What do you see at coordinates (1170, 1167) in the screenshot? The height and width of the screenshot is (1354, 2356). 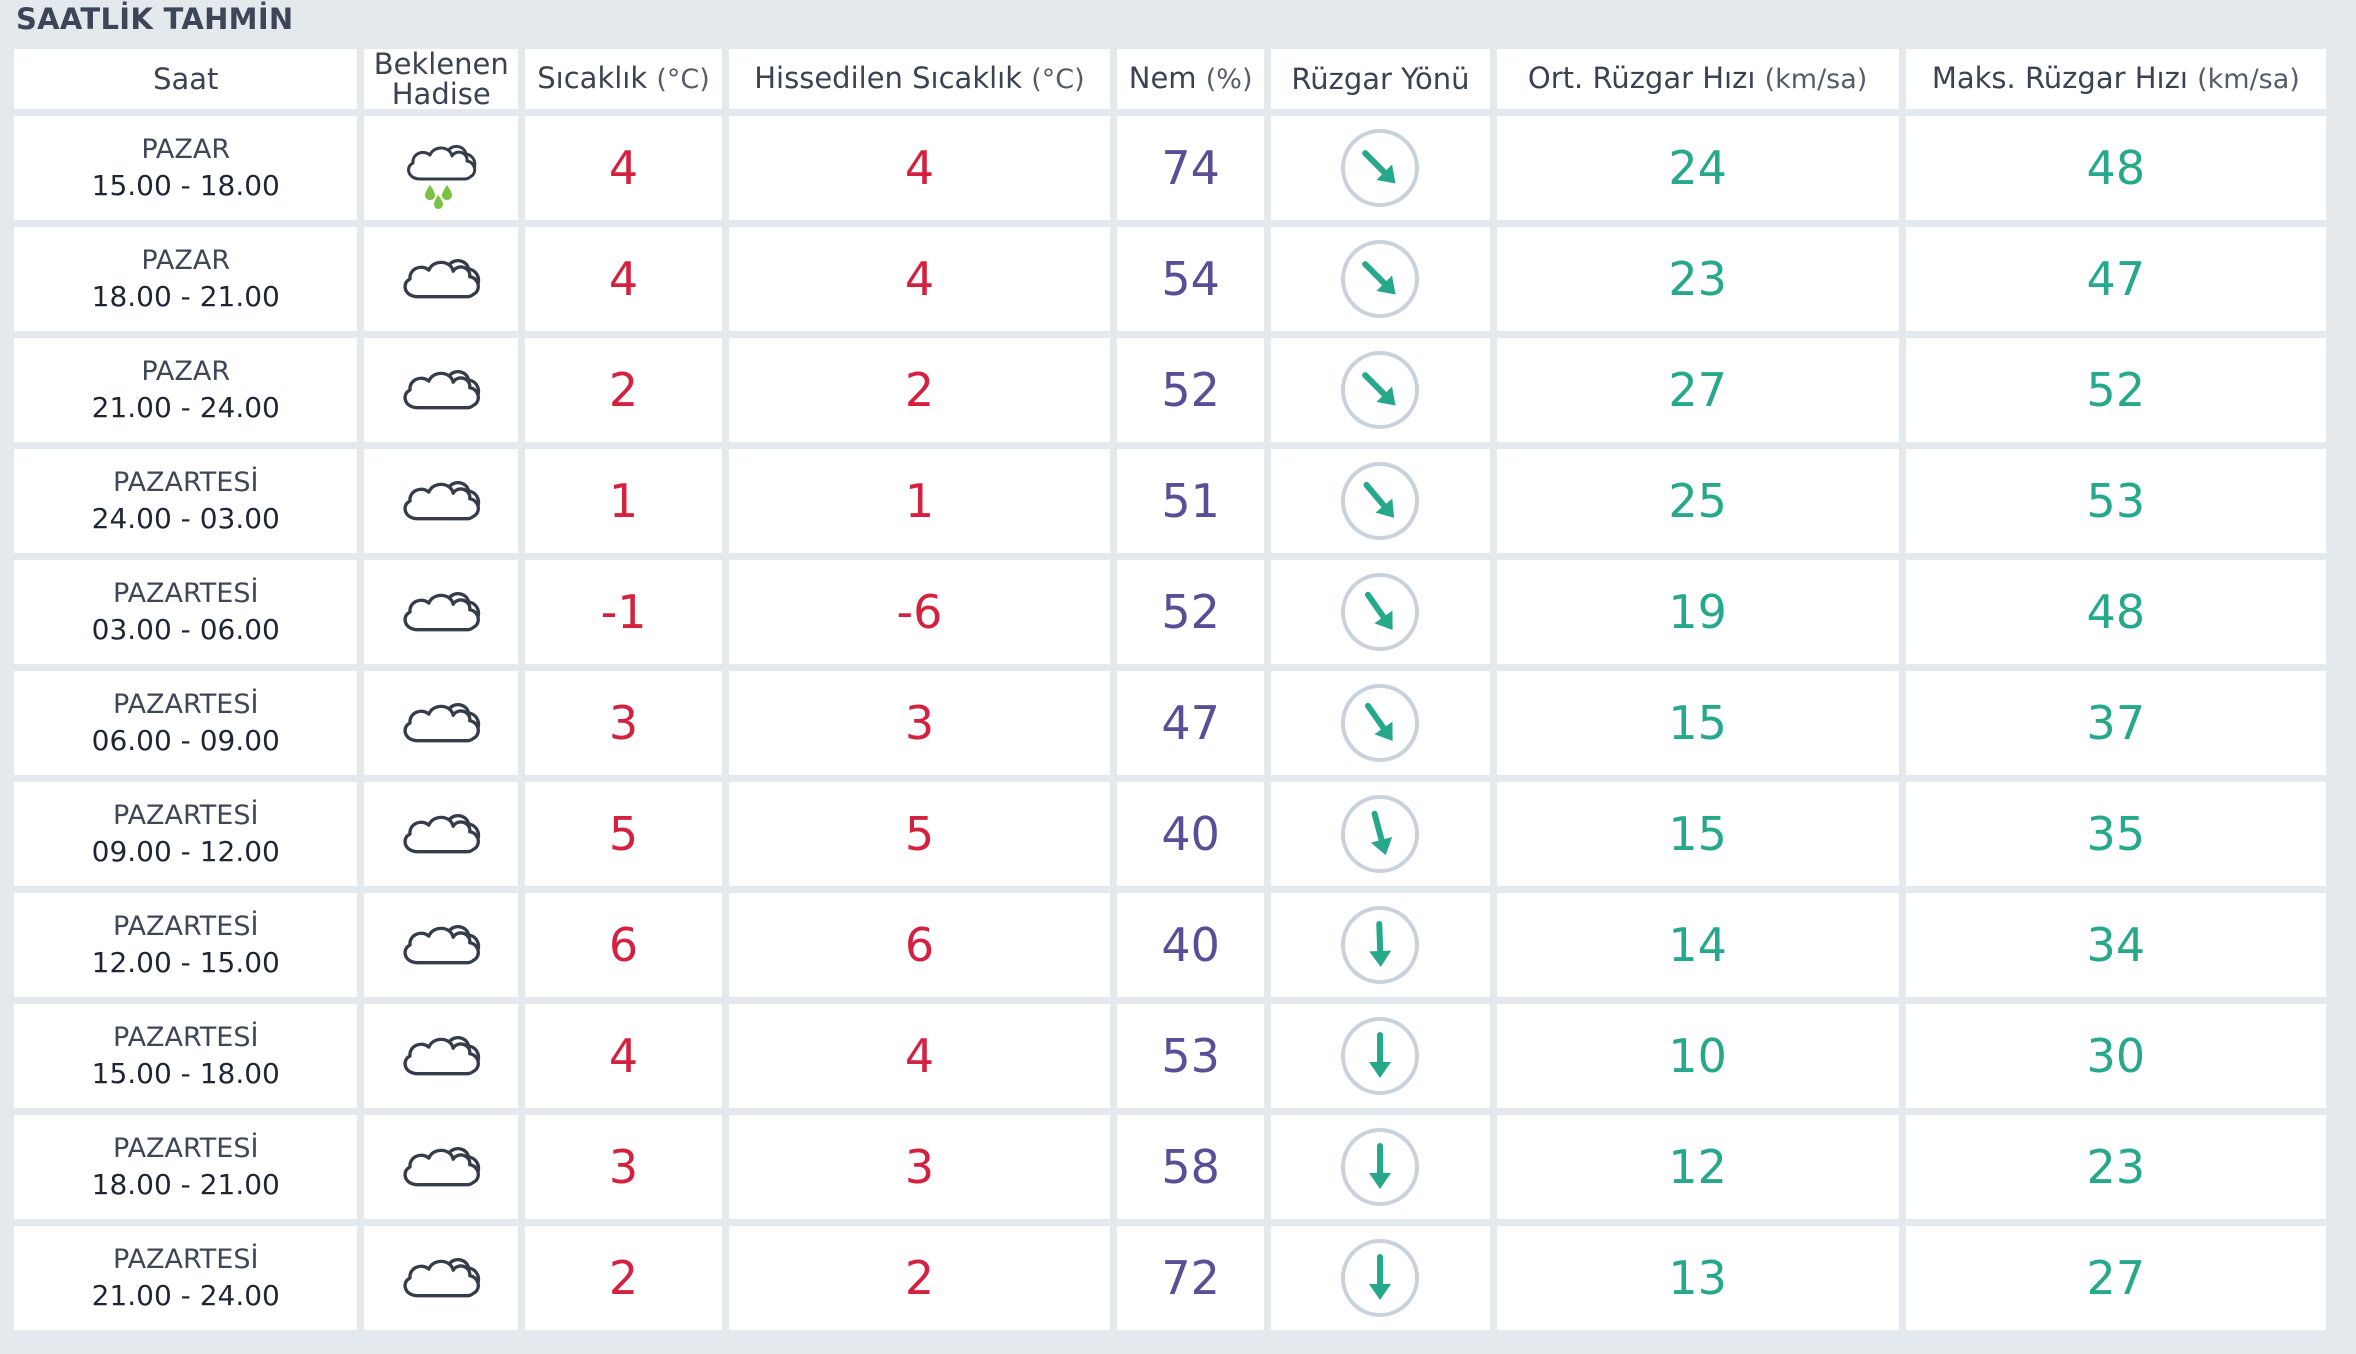 I see `table-row: PAZARTESİ 18.00 - 21.00 3 3 58 12 23` at bounding box center [1170, 1167].